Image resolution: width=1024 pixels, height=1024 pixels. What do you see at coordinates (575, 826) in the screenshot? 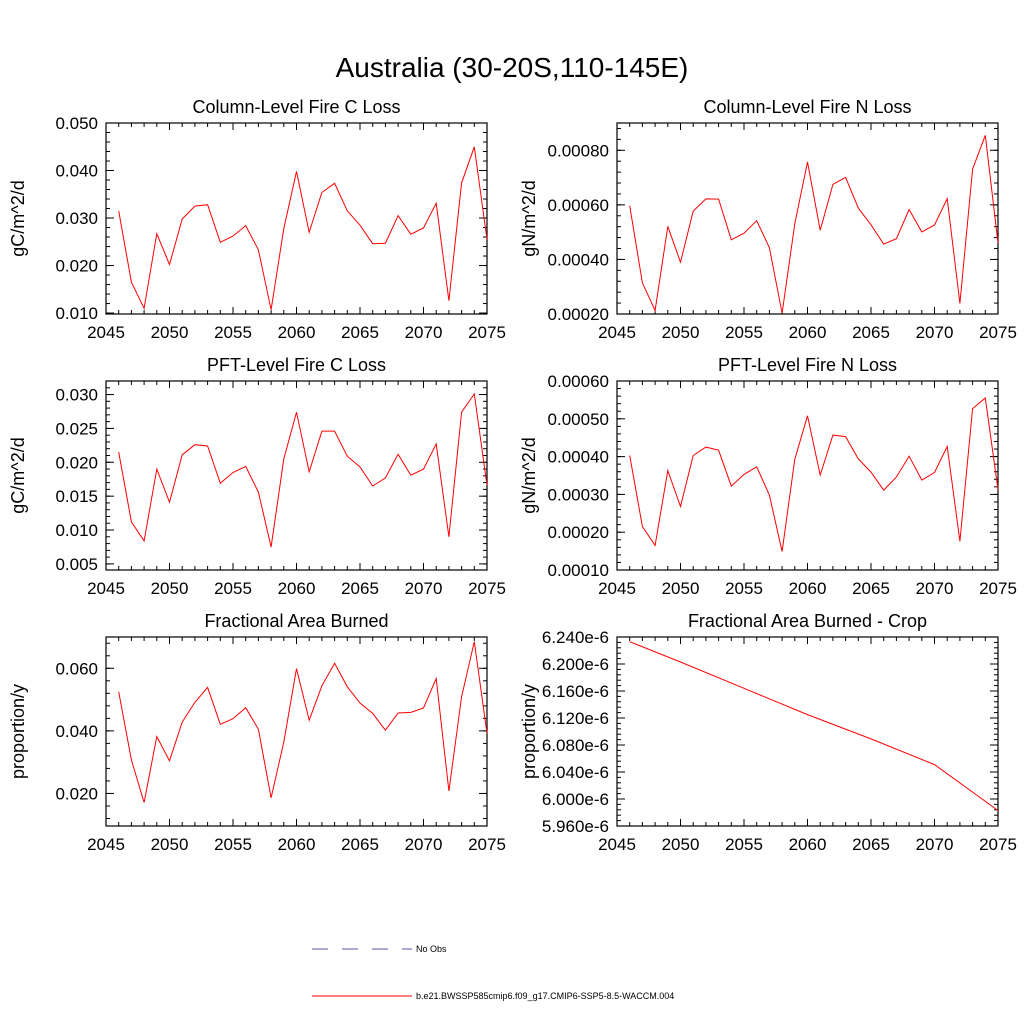
I see `y-tick-label: 5.960e-6` at bounding box center [575, 826].